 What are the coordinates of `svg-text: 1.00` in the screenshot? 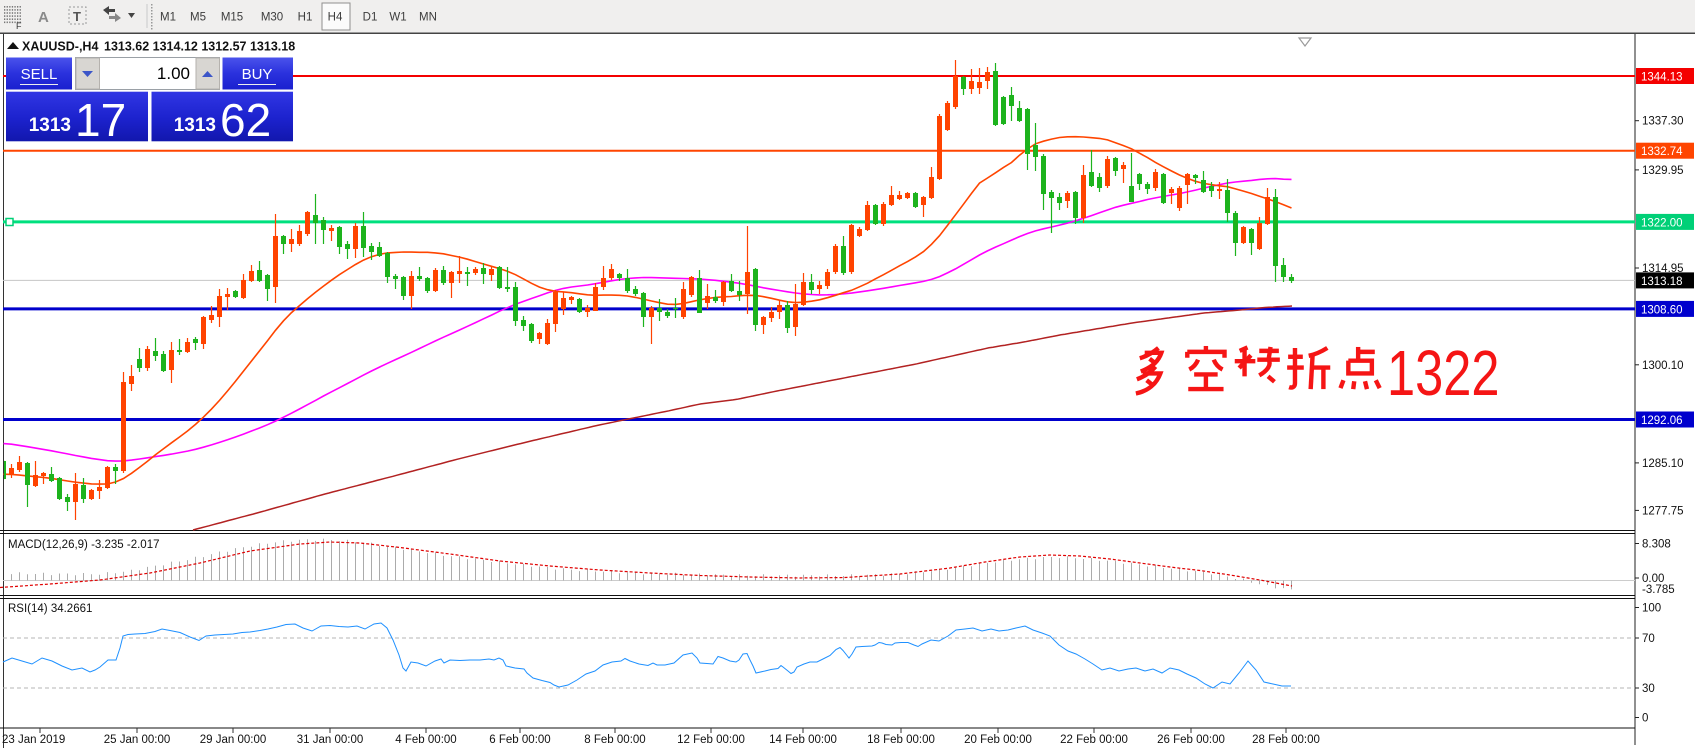 It's located at (173, 73).